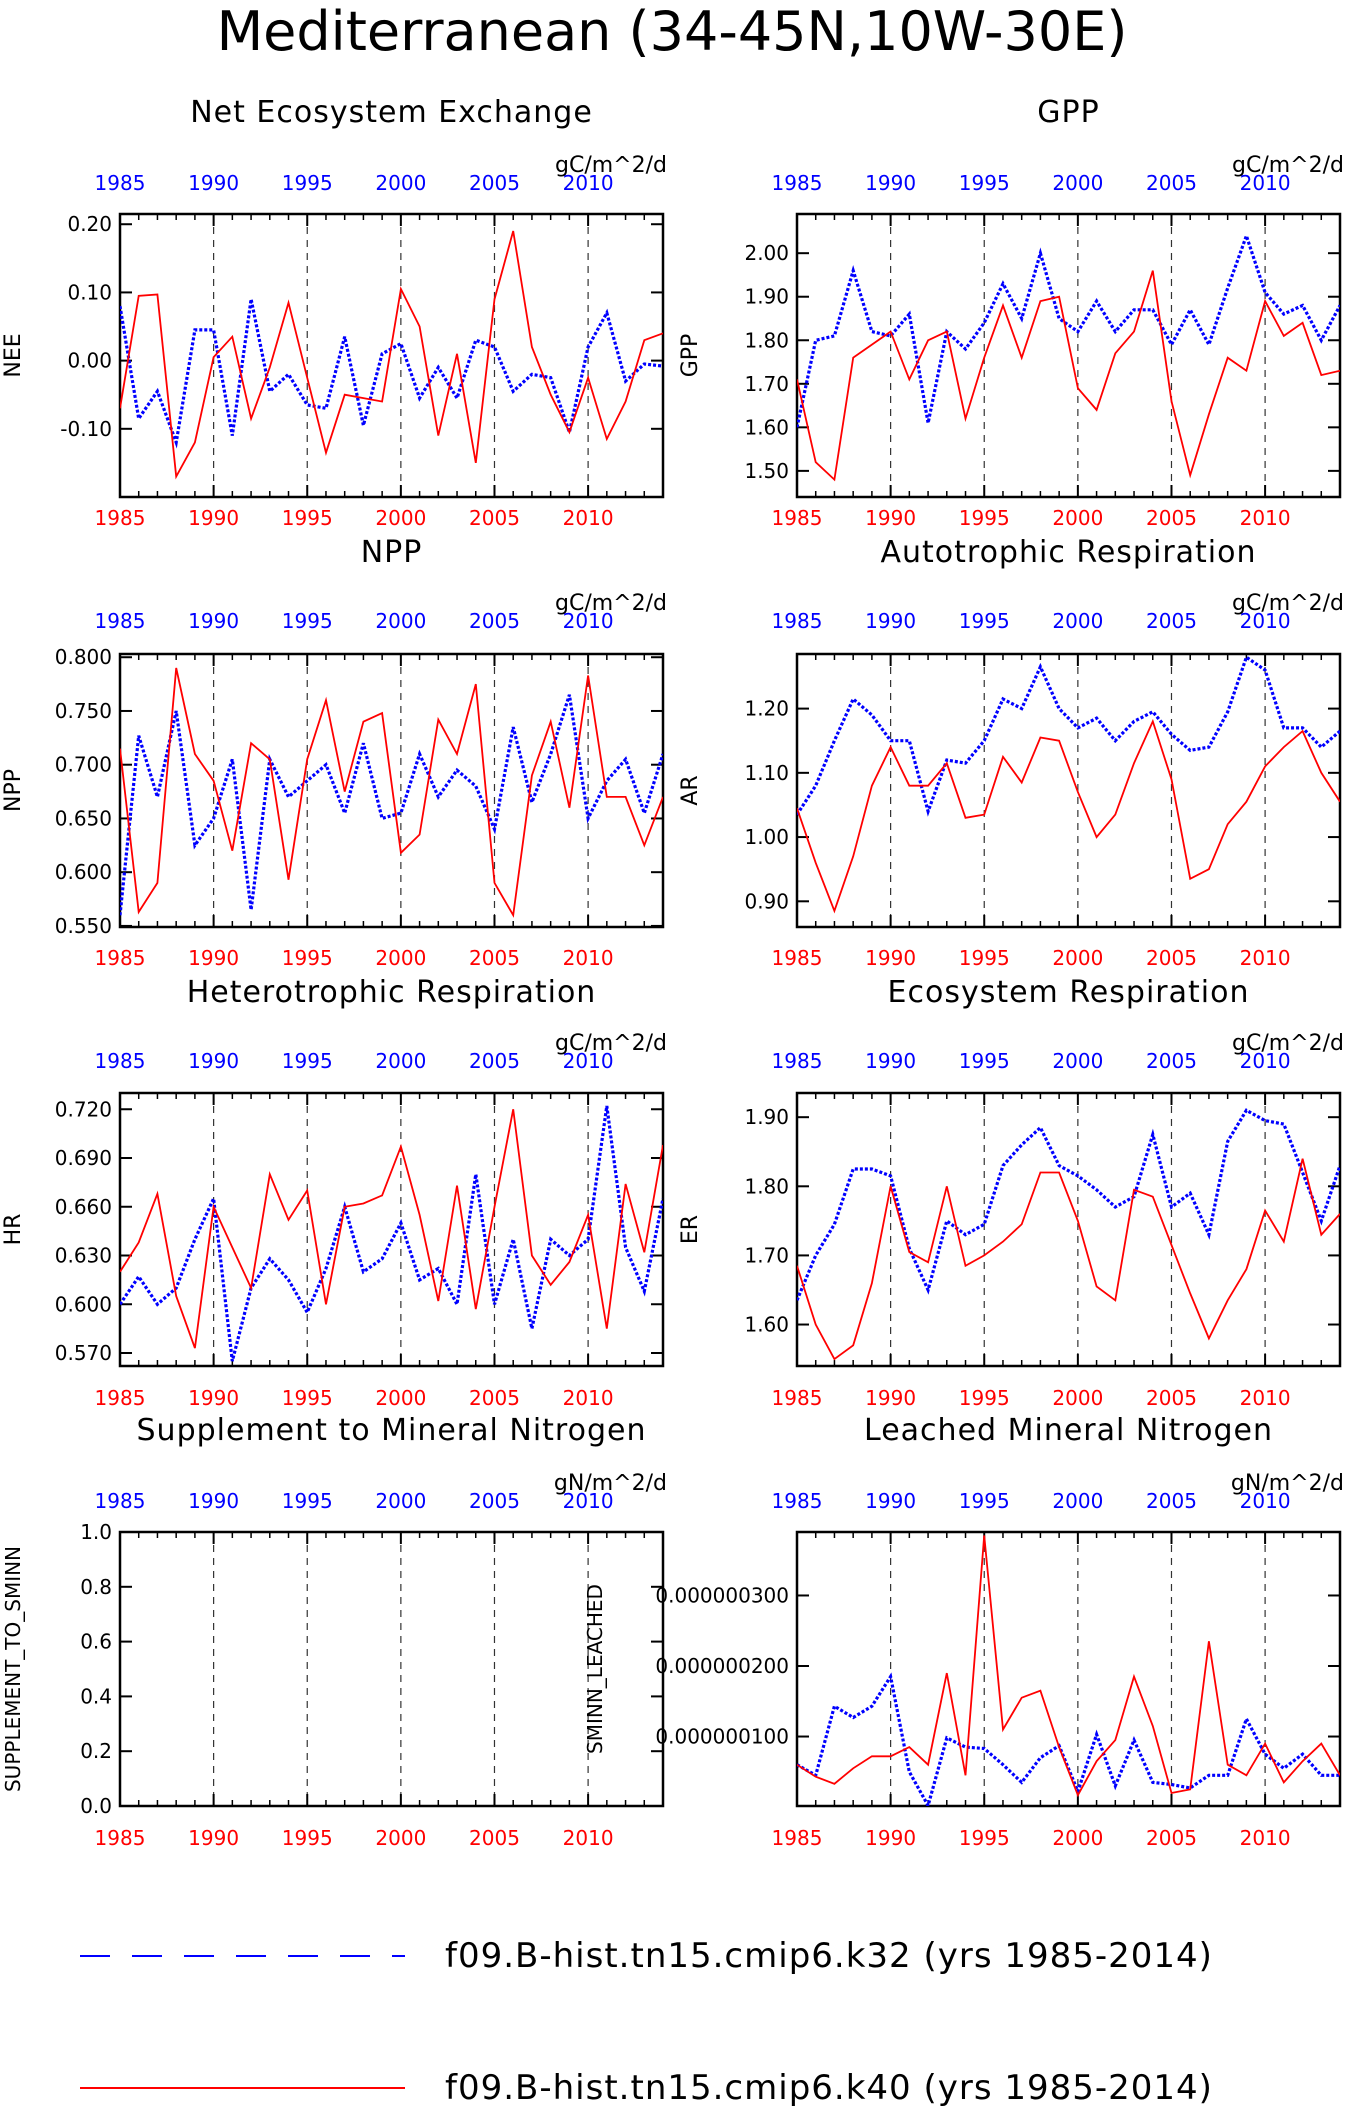 This screenshot has height=2119, width=1345. I want to click on units-label: gN/m^2/d, so click(610, 1483).